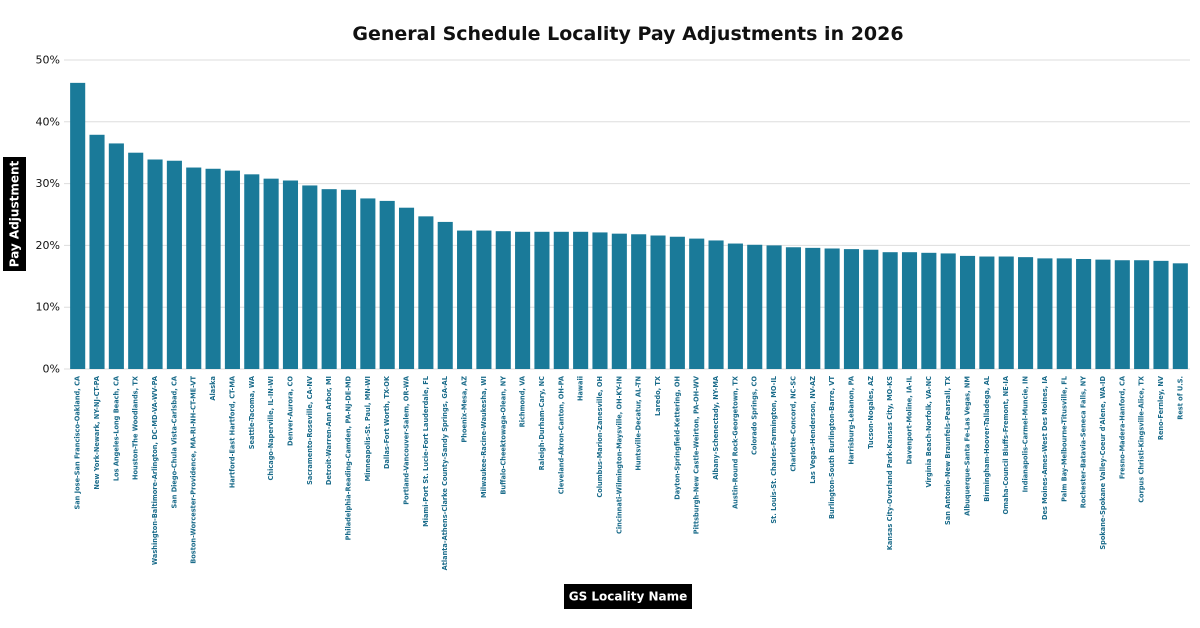  Describe the element at coordinates (871, 412) in the screenshot. I see `x-tick-label: Tucson-Nogales, AZ` at that location.